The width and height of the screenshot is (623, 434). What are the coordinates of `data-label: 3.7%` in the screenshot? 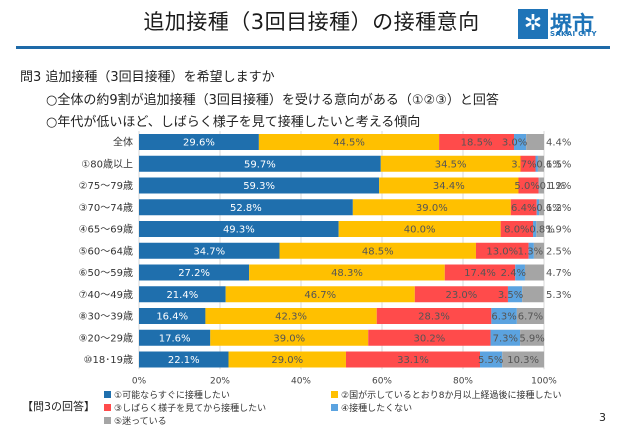 It's located at (523, 164).